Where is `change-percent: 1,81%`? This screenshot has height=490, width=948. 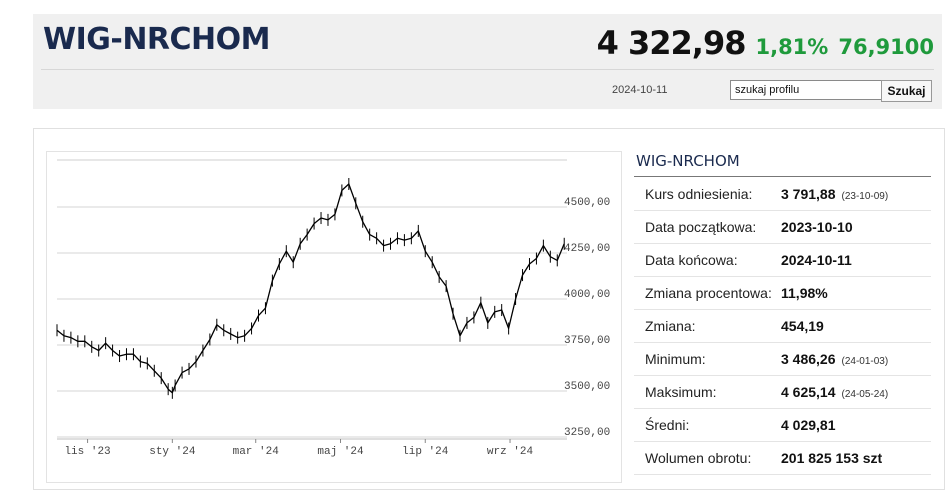
change-percent: 1,81% is located at coordinates (792, 47).